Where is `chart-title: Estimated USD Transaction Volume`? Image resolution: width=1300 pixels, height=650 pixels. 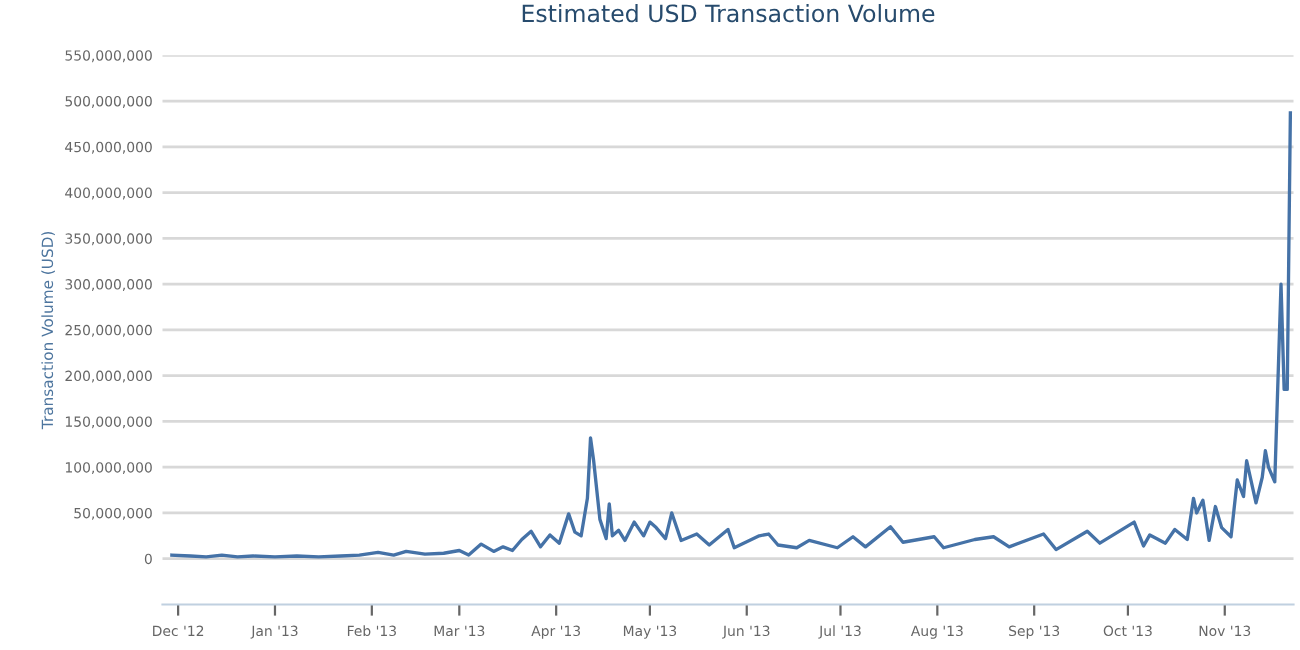 chart-title: Estimated USD Transaction Volume is located at coordinates (728, 13).